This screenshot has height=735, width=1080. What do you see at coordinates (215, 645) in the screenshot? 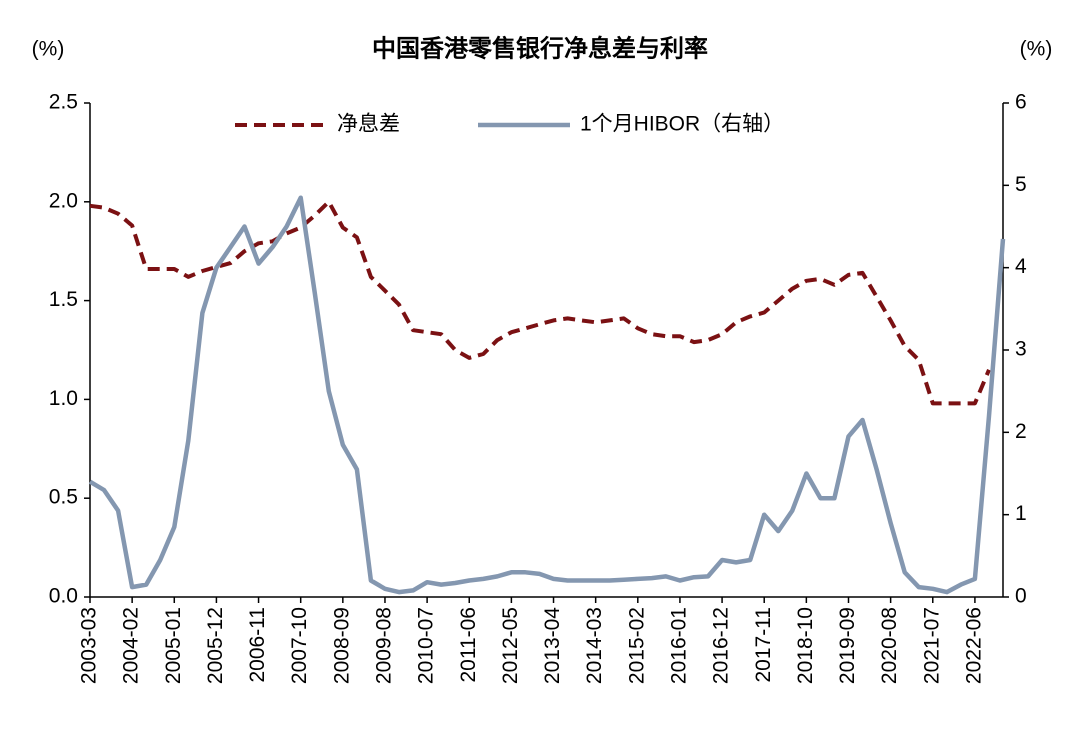
I see `x-tick-label: 2005-12` at bounding box center [215, 645].